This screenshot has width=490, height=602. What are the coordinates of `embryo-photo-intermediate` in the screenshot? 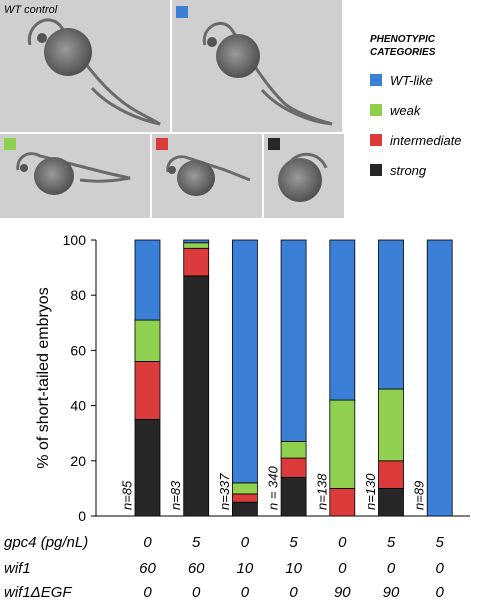 It's located at (207, 176).